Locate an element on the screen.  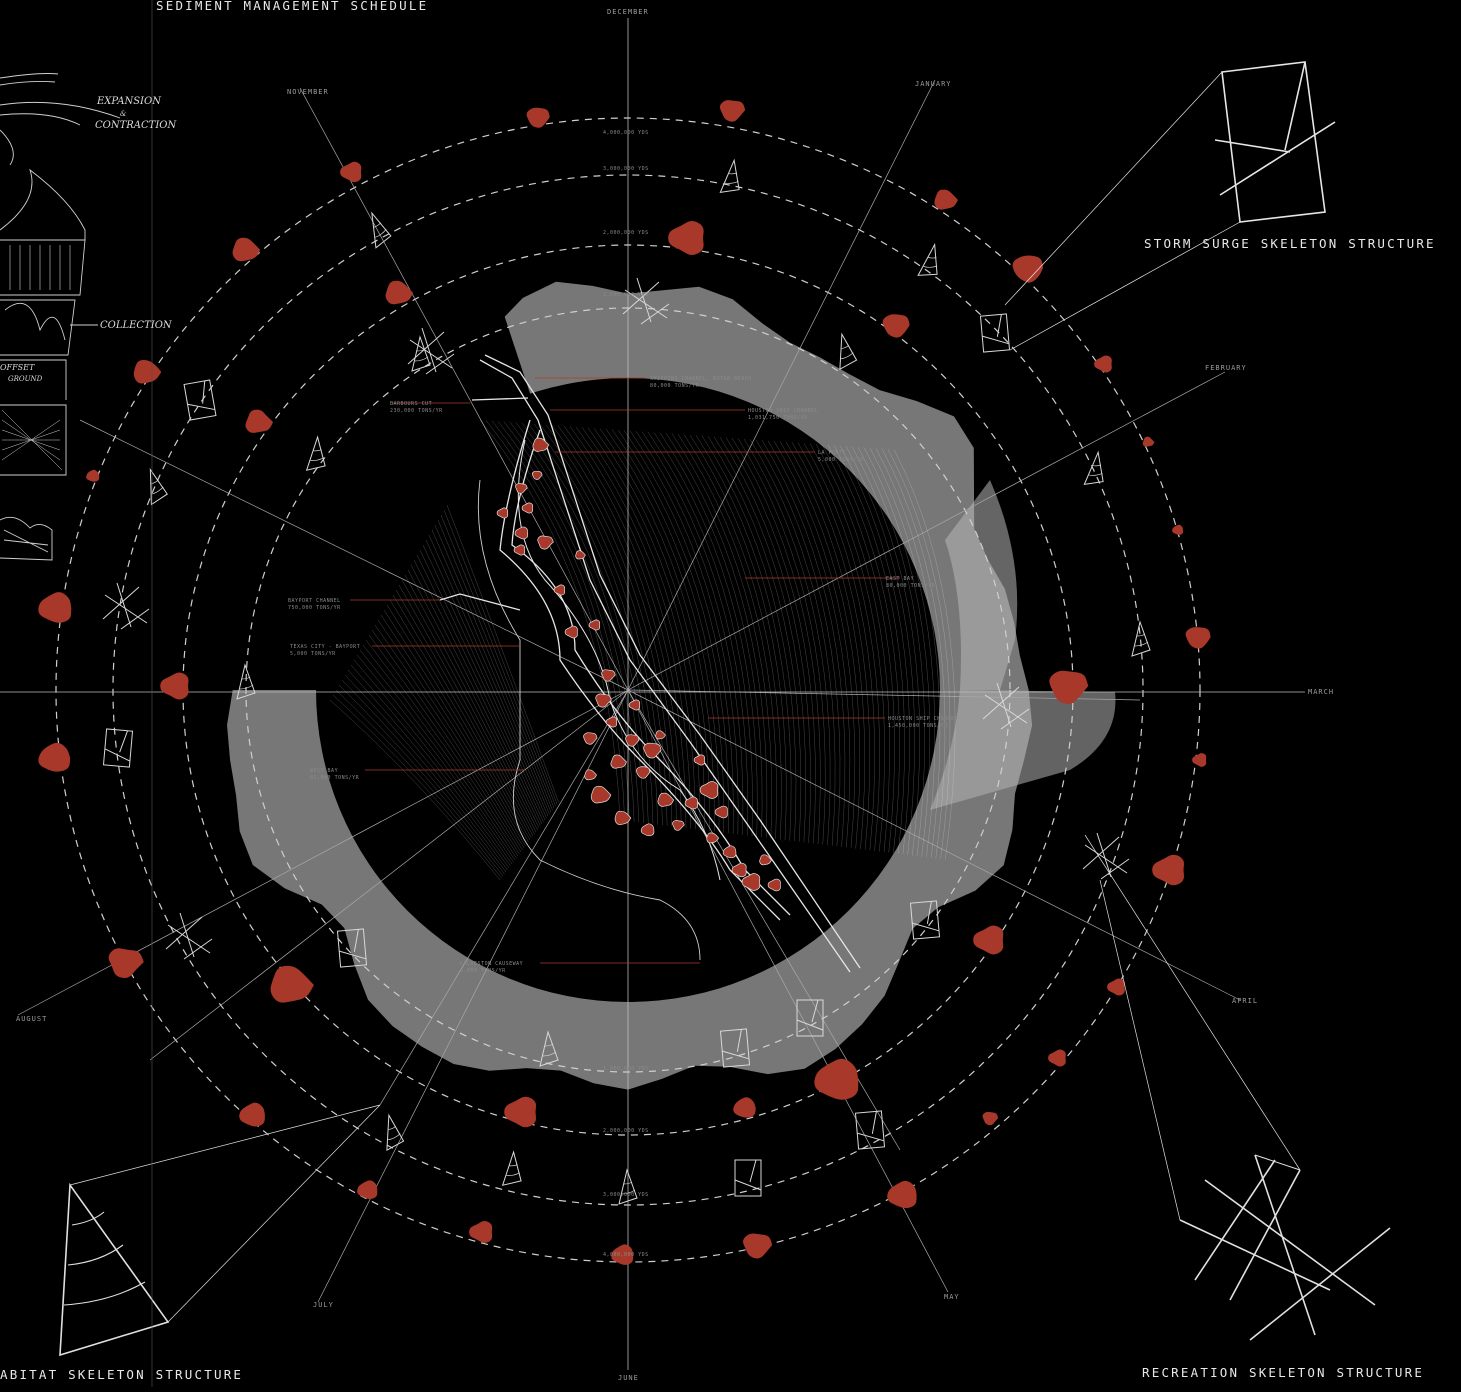
ship-channel-line-b is located at coordinates (665, 666).